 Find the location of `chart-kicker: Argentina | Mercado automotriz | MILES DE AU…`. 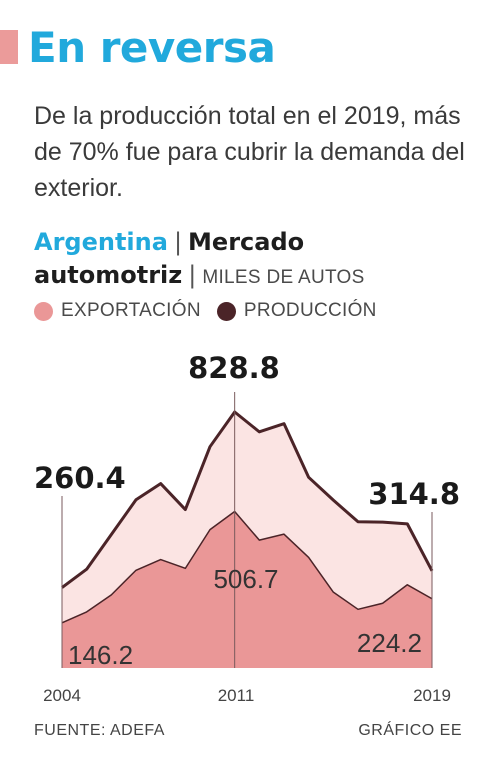

chart-kicker: Argentina | Mercado automotriz | MILES DE AU… is located at coordinates (254, 260).